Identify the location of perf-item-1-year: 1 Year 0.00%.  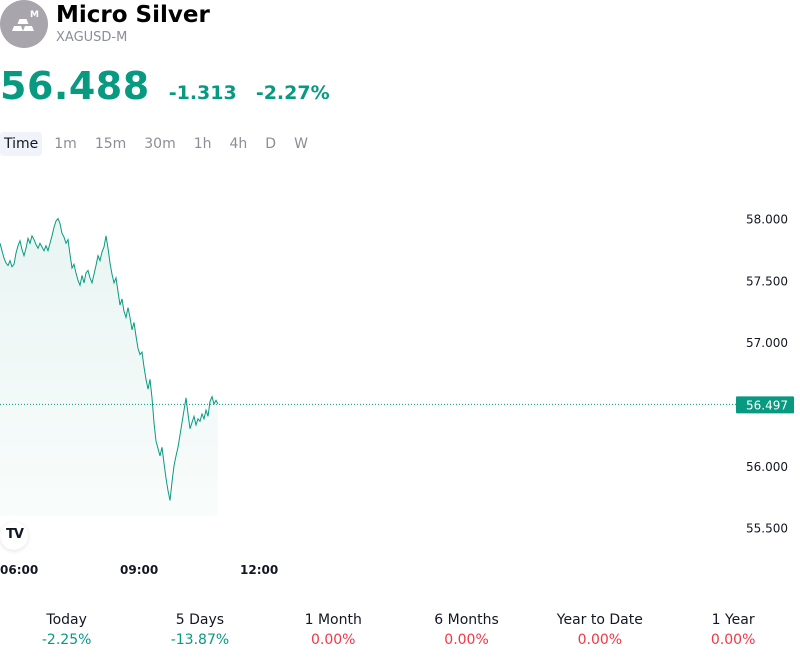
(732, 632).